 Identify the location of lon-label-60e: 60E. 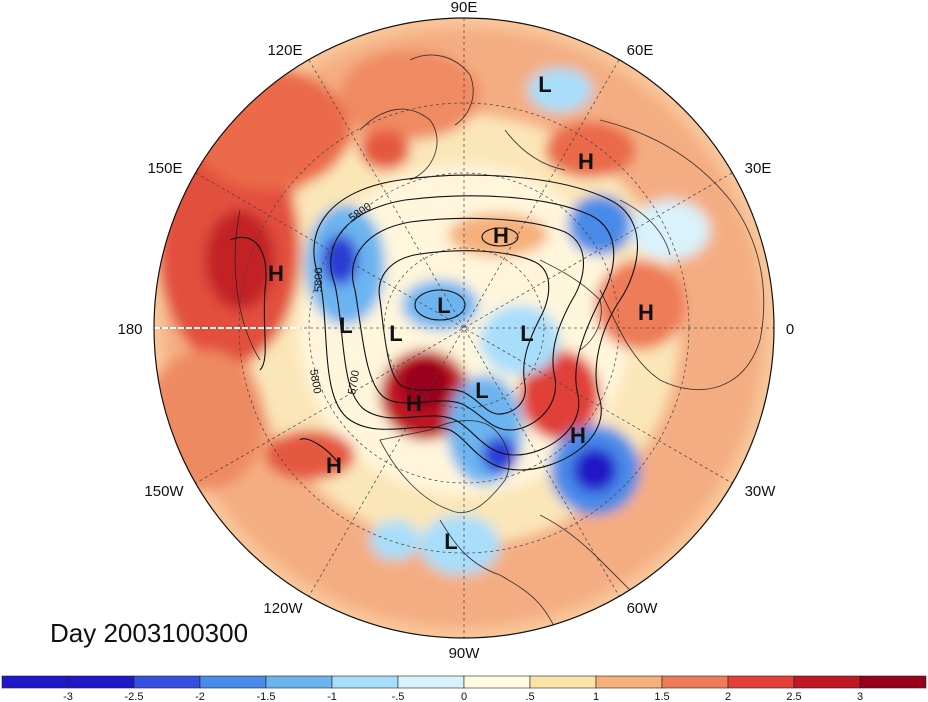
(640, 50).